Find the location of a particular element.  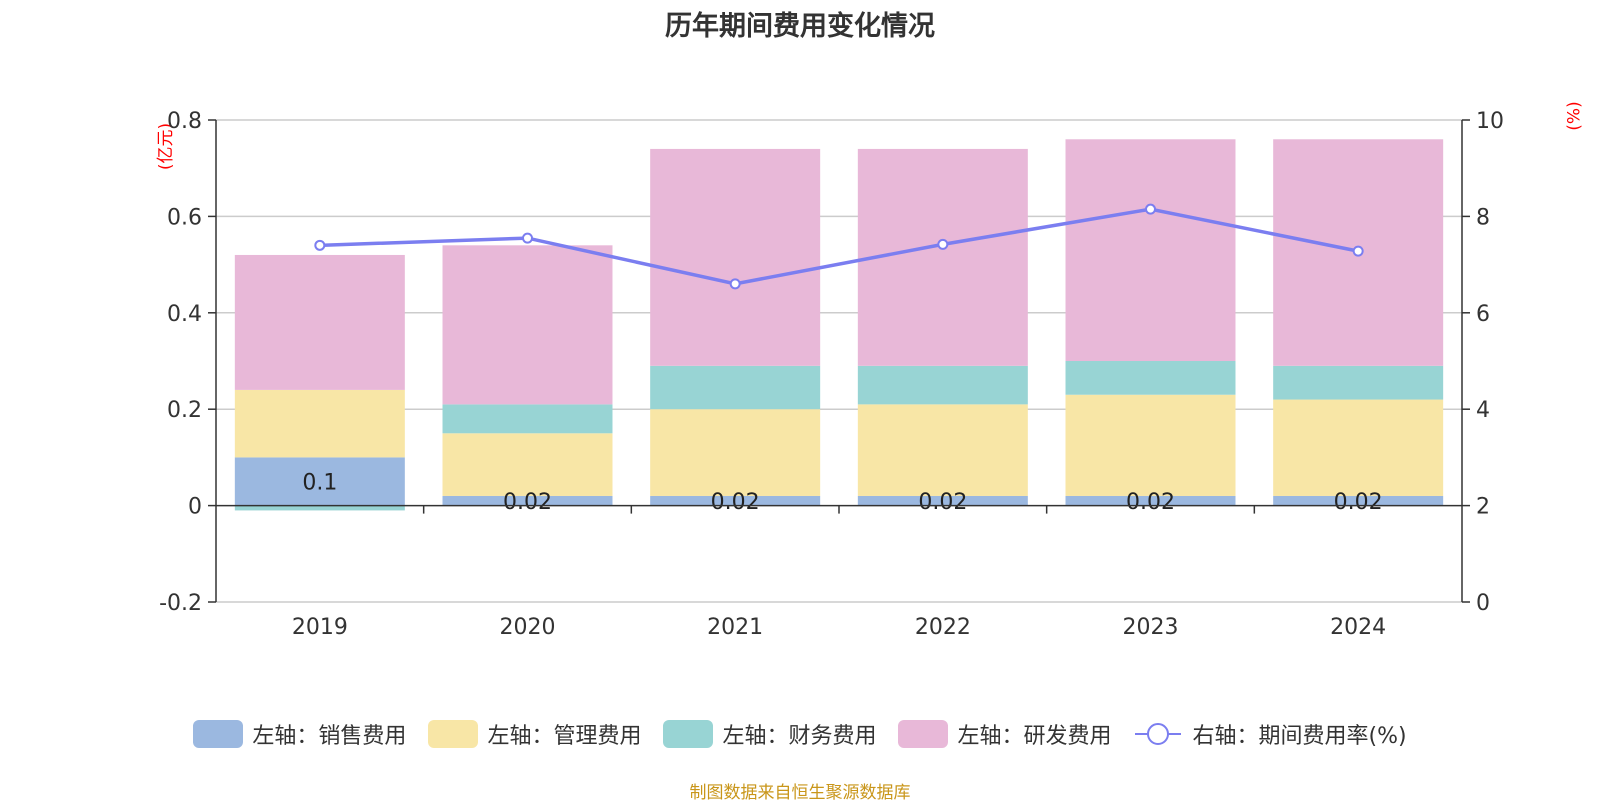

chart-title: 历年期间费用变化情况 is located at coordinates (800, 26).